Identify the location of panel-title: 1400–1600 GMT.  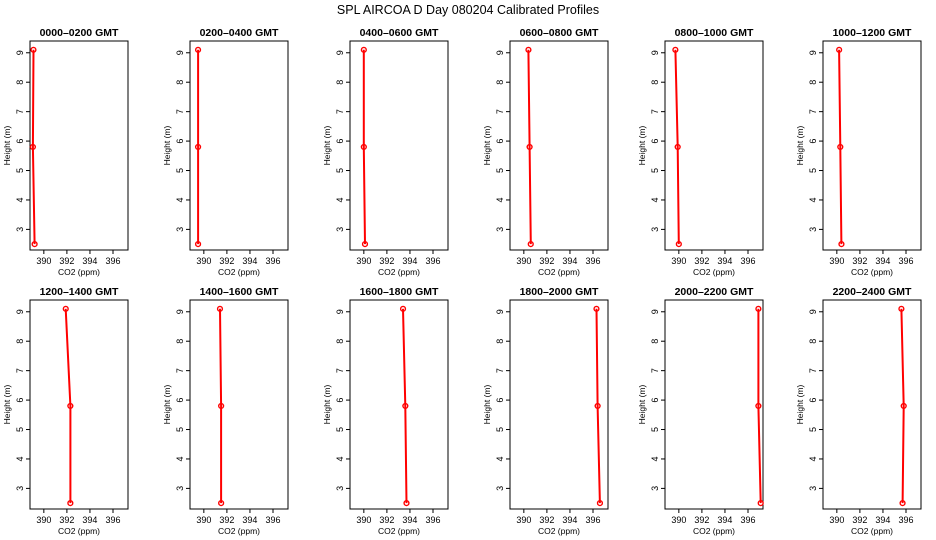
(239, 292).